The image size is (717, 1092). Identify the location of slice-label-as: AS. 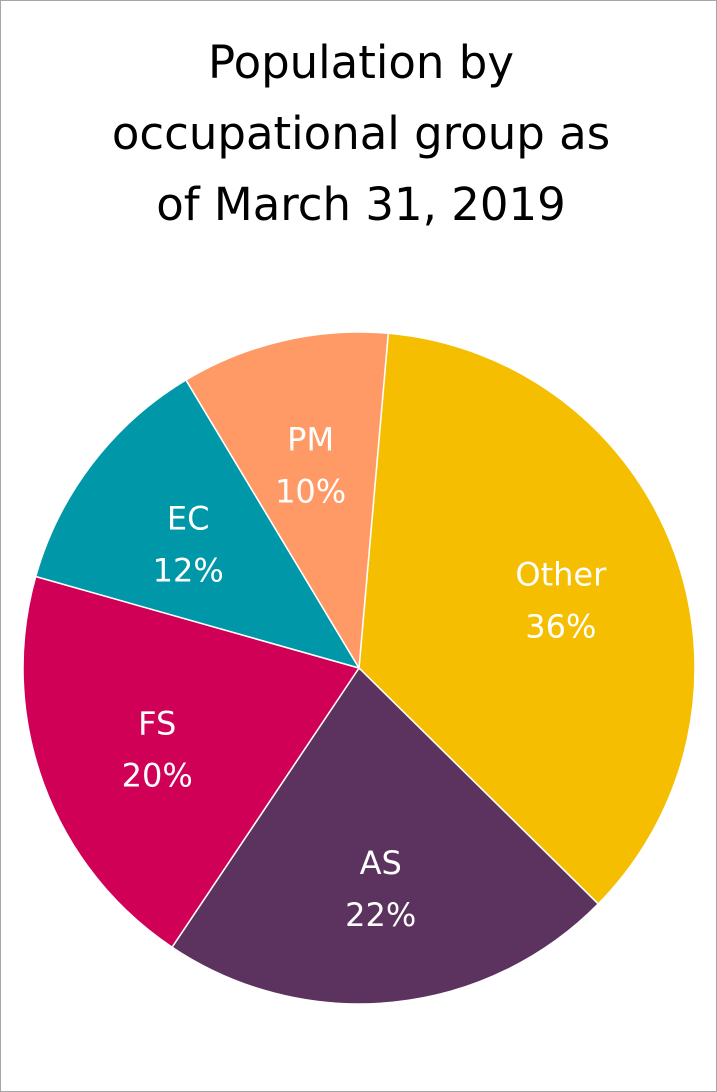
(381, 863).